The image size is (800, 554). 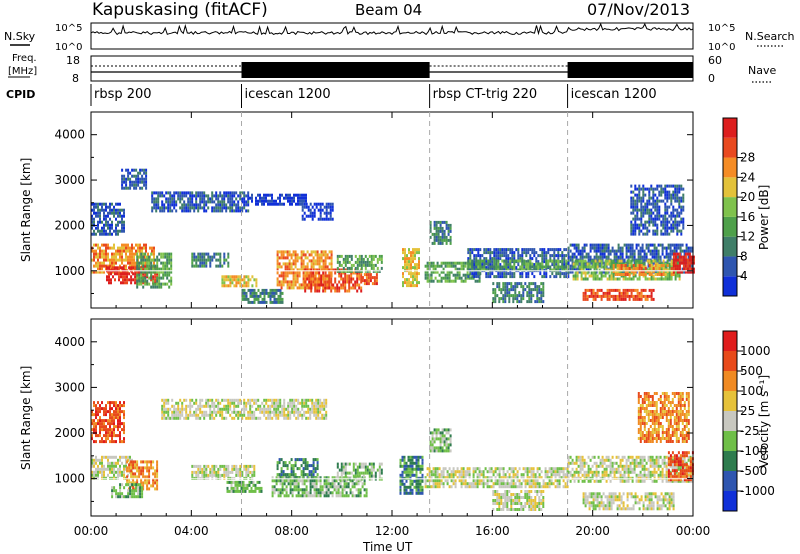 What do you see at coordinates (26, 418) in the screenshot?
I see `velocity-y-label: Slant Range [km]` at bounding box center [26, 418].